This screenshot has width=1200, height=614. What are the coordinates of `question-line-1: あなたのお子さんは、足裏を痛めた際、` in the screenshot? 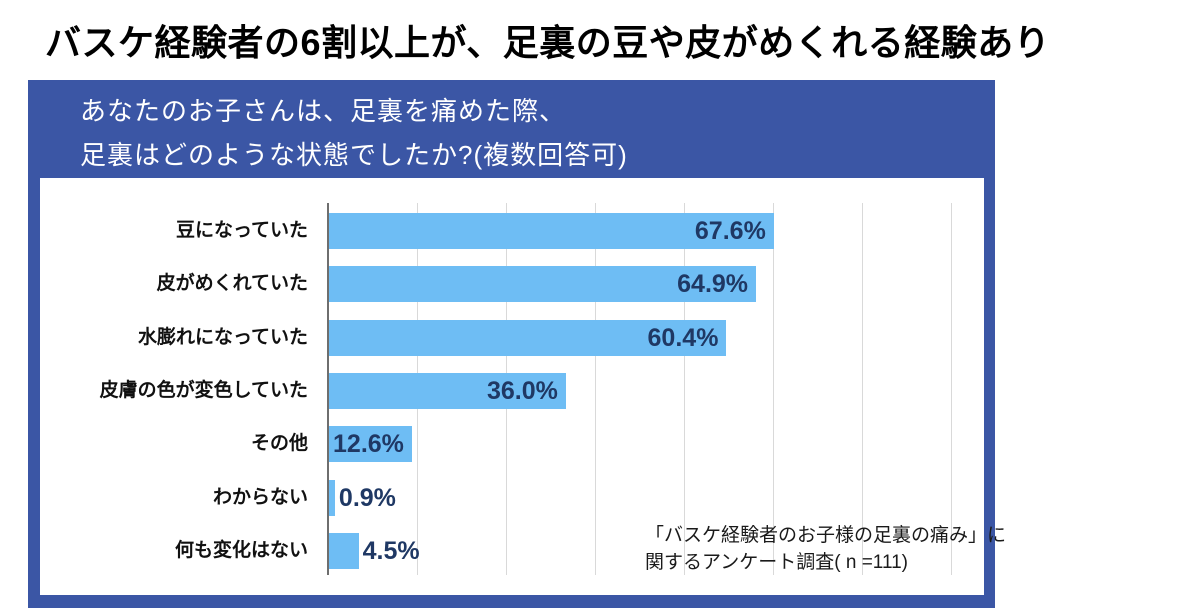 It's located at (323, 111).